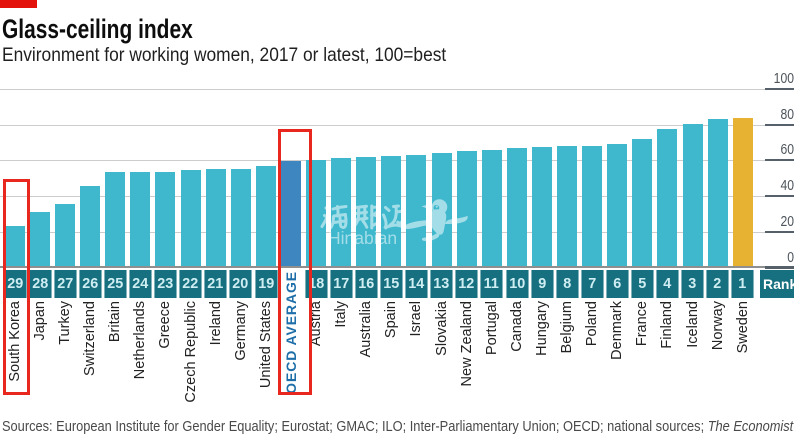  Describe the element at coordinates (362, 238) in the screenshot. I see `svg-text: Hinabian` at that location.